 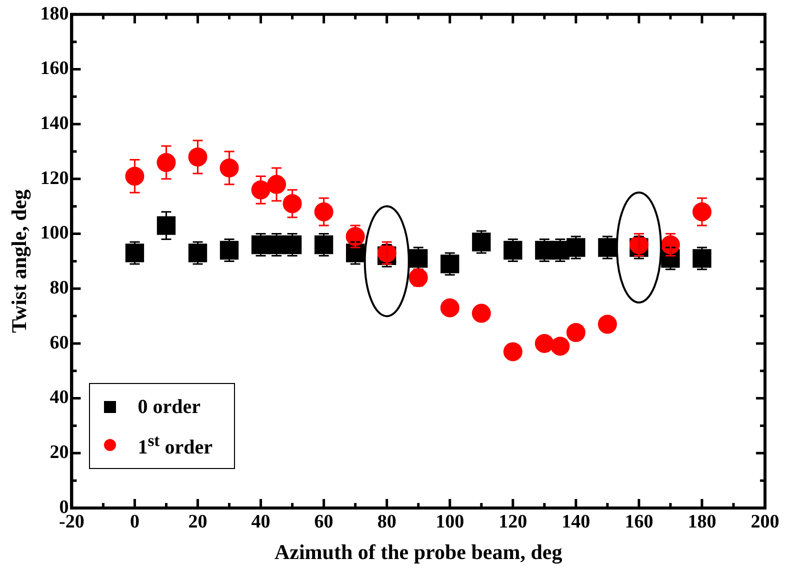 What do you see at coordinates (765, 521) in the screenshot?
I see `x-tick-label: 200` at bounding box center [765, 521].